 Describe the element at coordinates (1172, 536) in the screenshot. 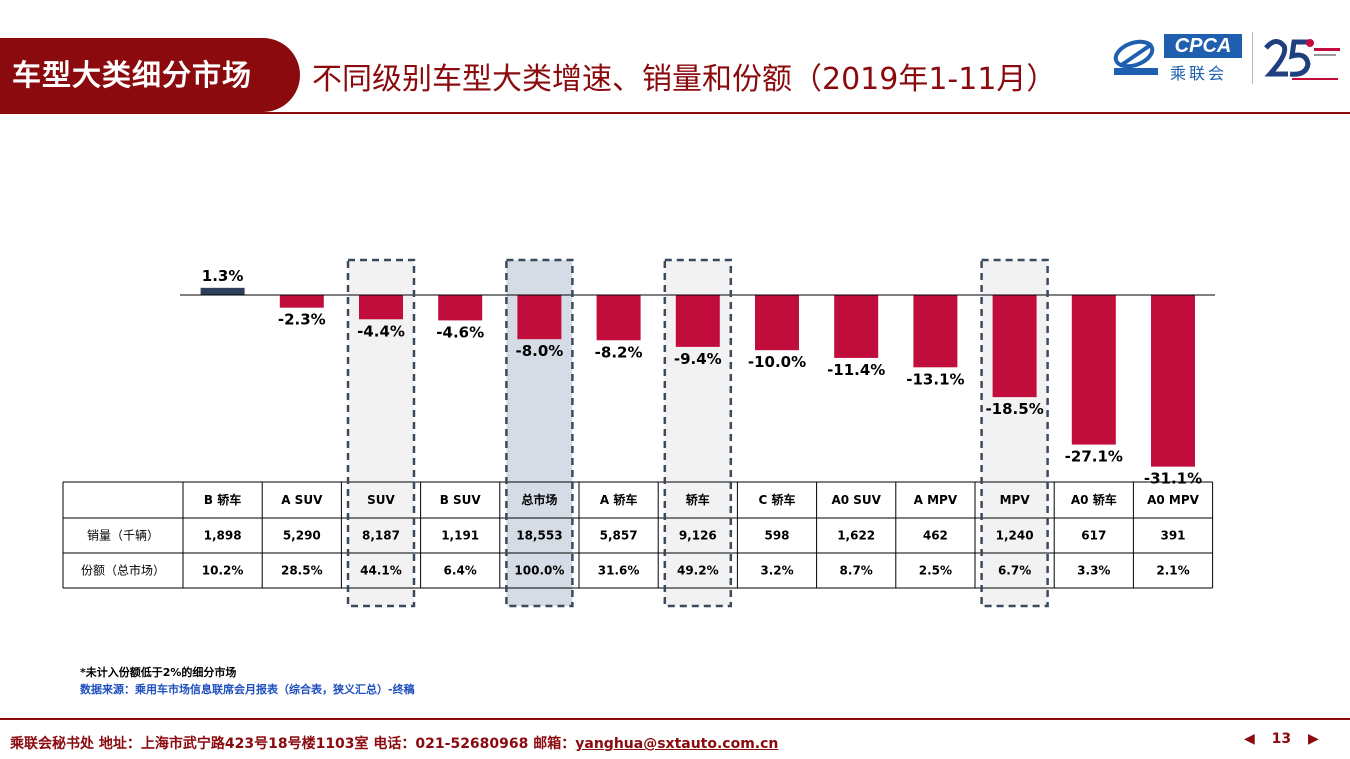

I see `sales-cell: 391` at that location.